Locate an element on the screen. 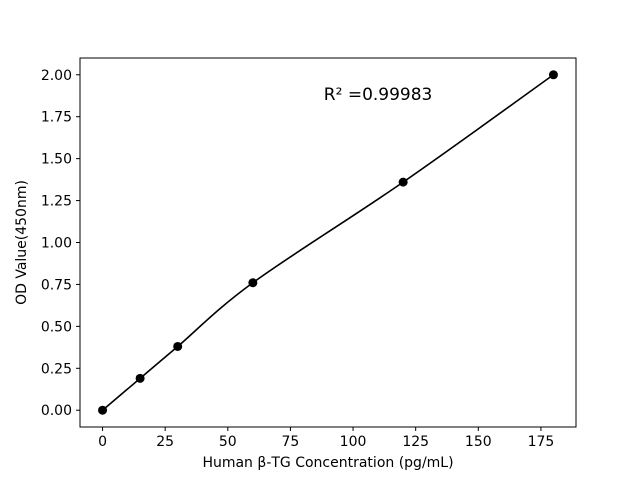 The image size is (640, 480). x-axis-label: Human β-TG Concentration (pg/mL) is located at coordinates (327, 463).